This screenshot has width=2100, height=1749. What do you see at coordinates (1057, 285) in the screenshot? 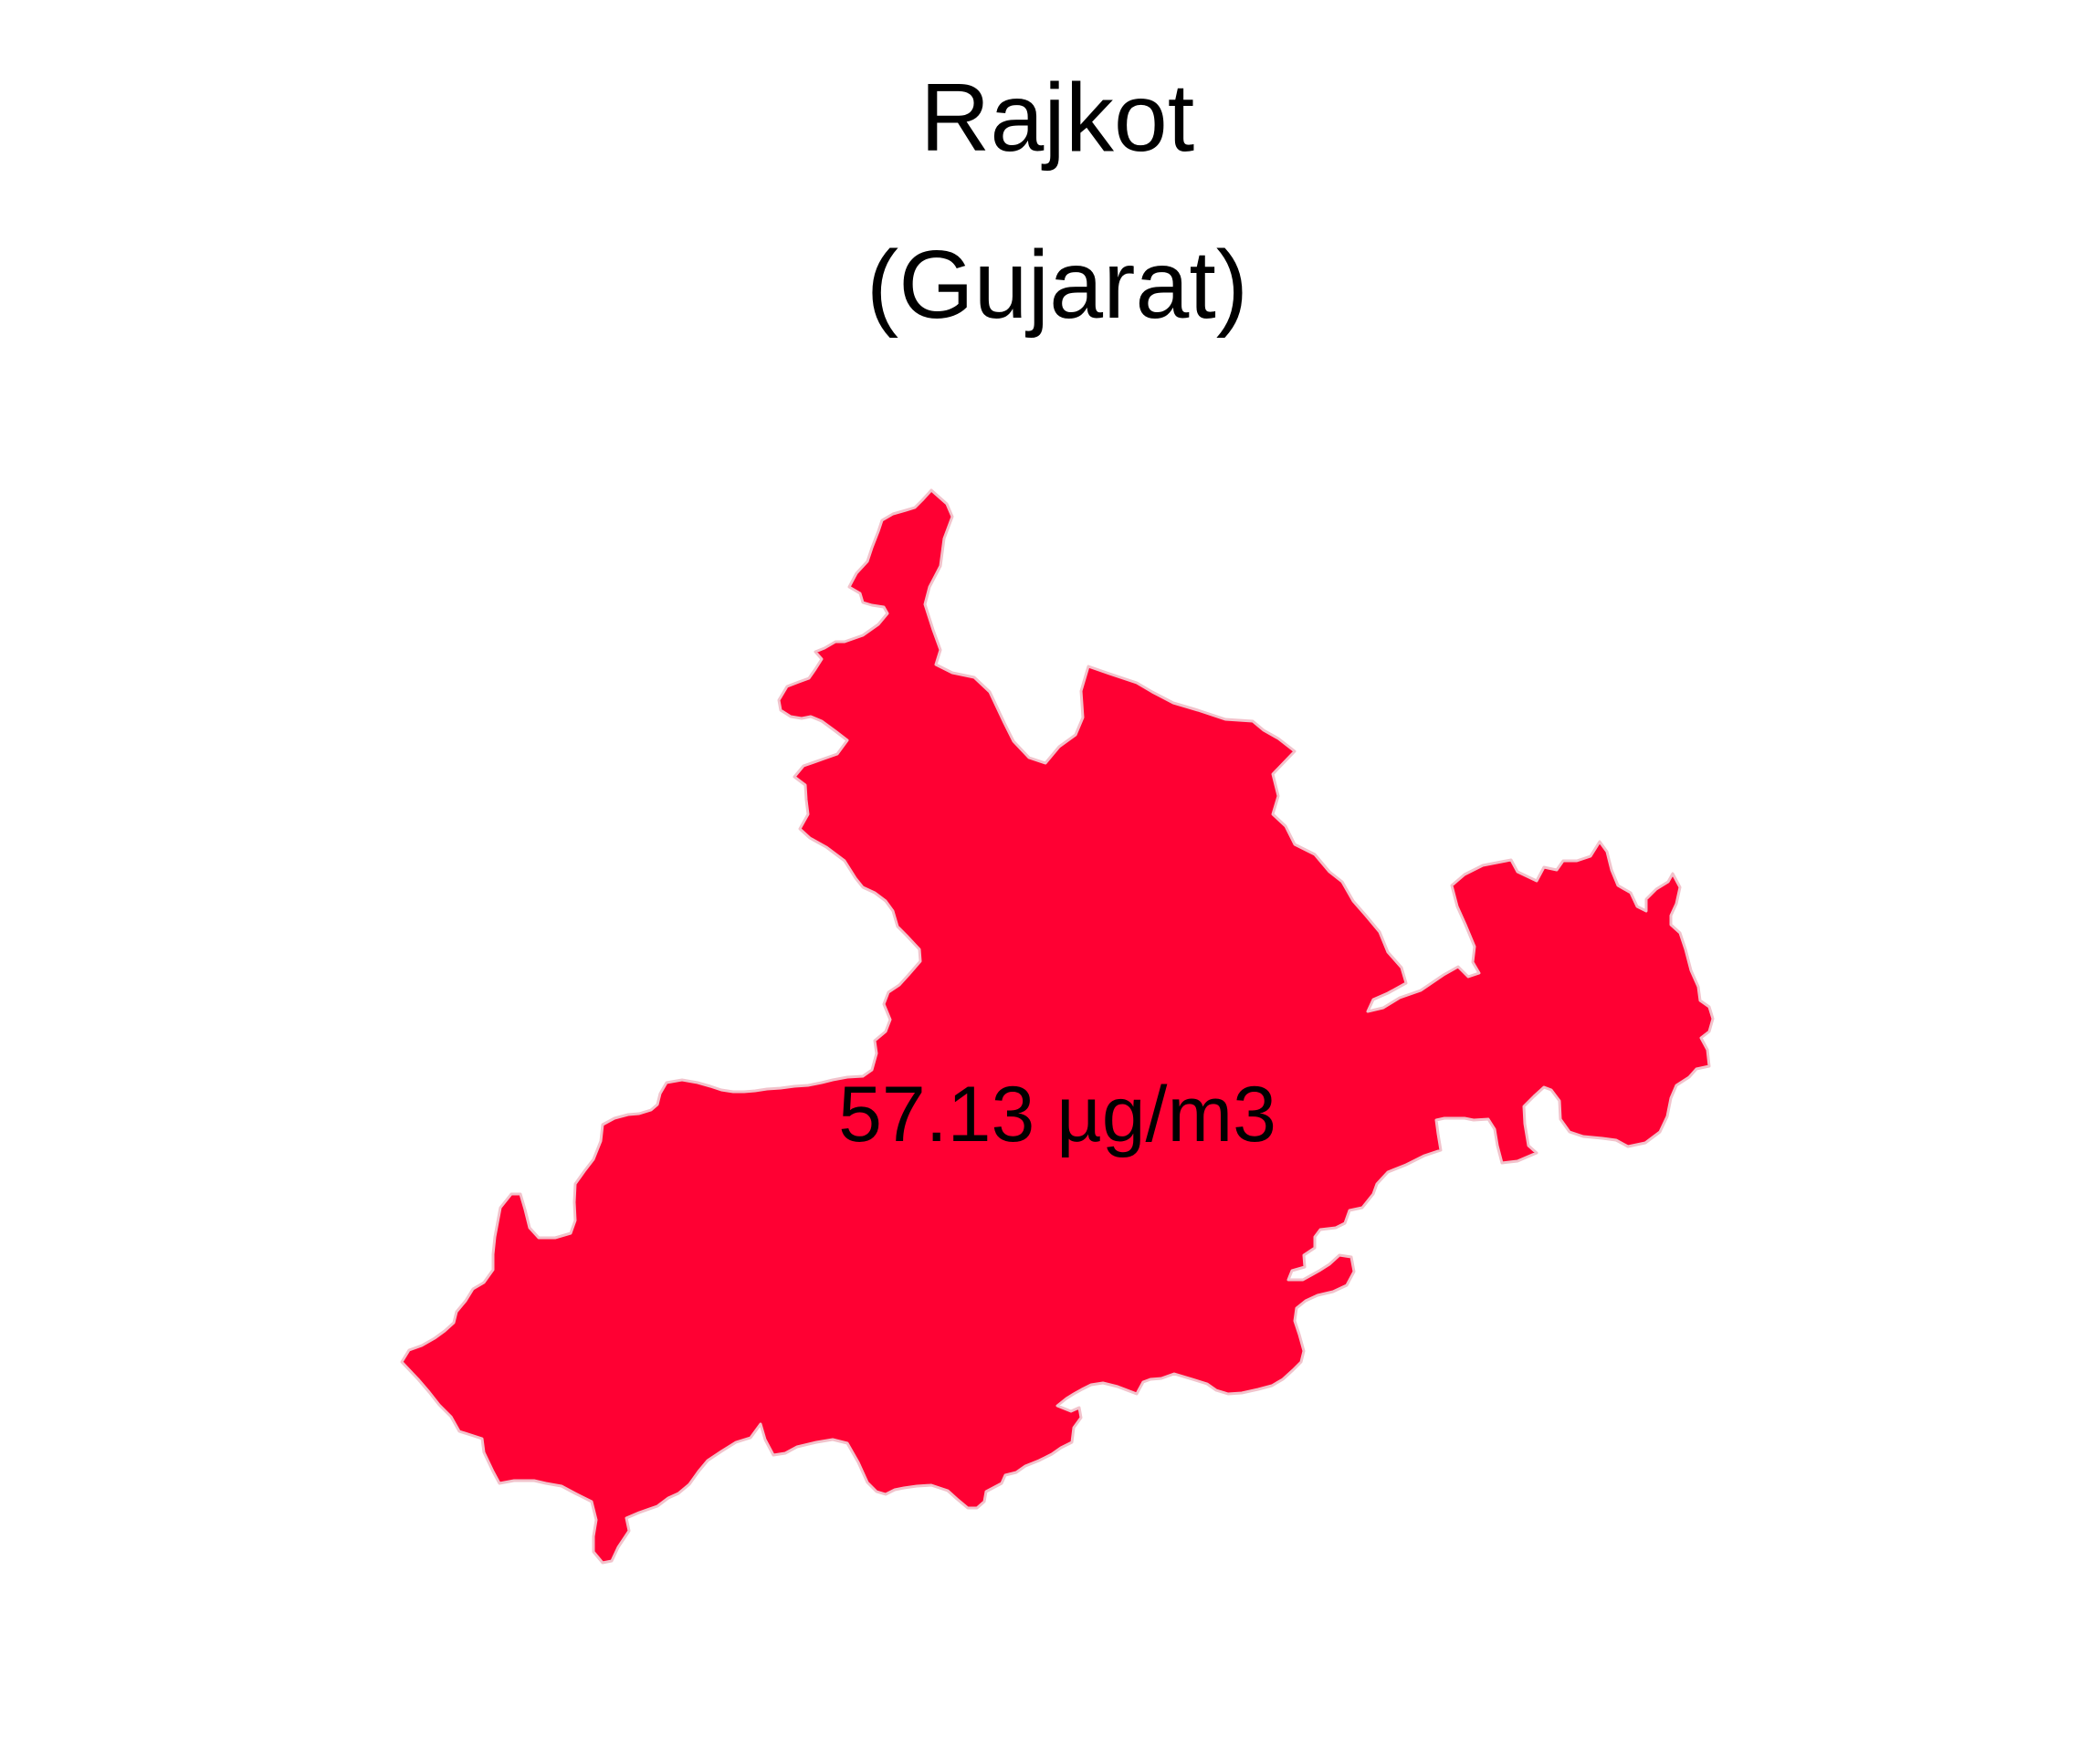
I see `map-subtitle: (Gujarat)` at bounding box center [1057, 285].